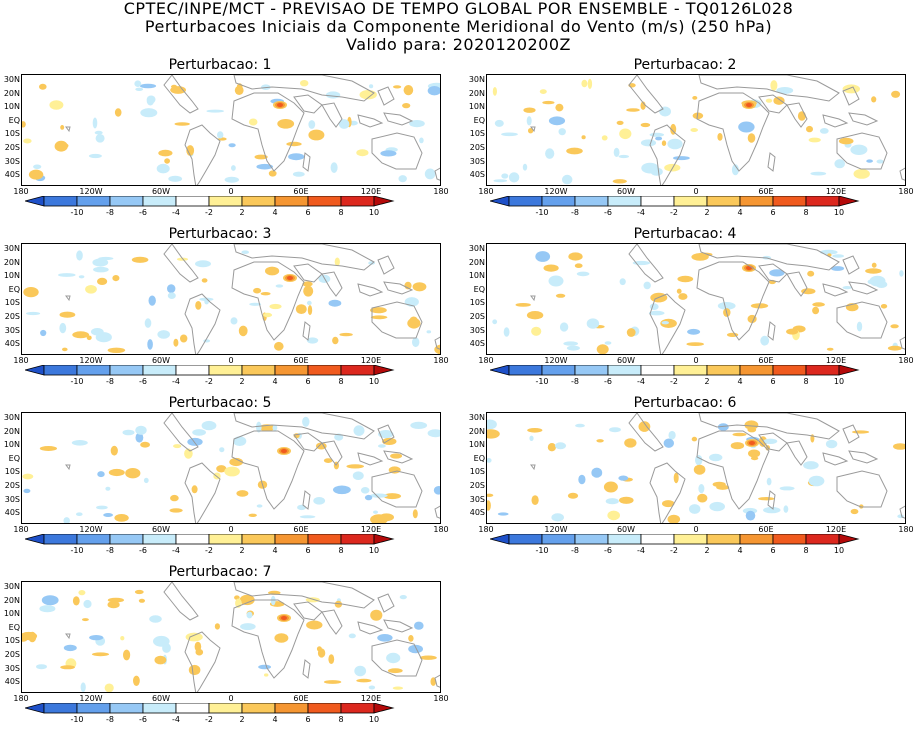 Image resolution: width=917 pixels, height=730 pixels. What do you see at coordinates (280, 105) in the screenshot?
I see `perturbation-core` at bounding box center [280, 105].